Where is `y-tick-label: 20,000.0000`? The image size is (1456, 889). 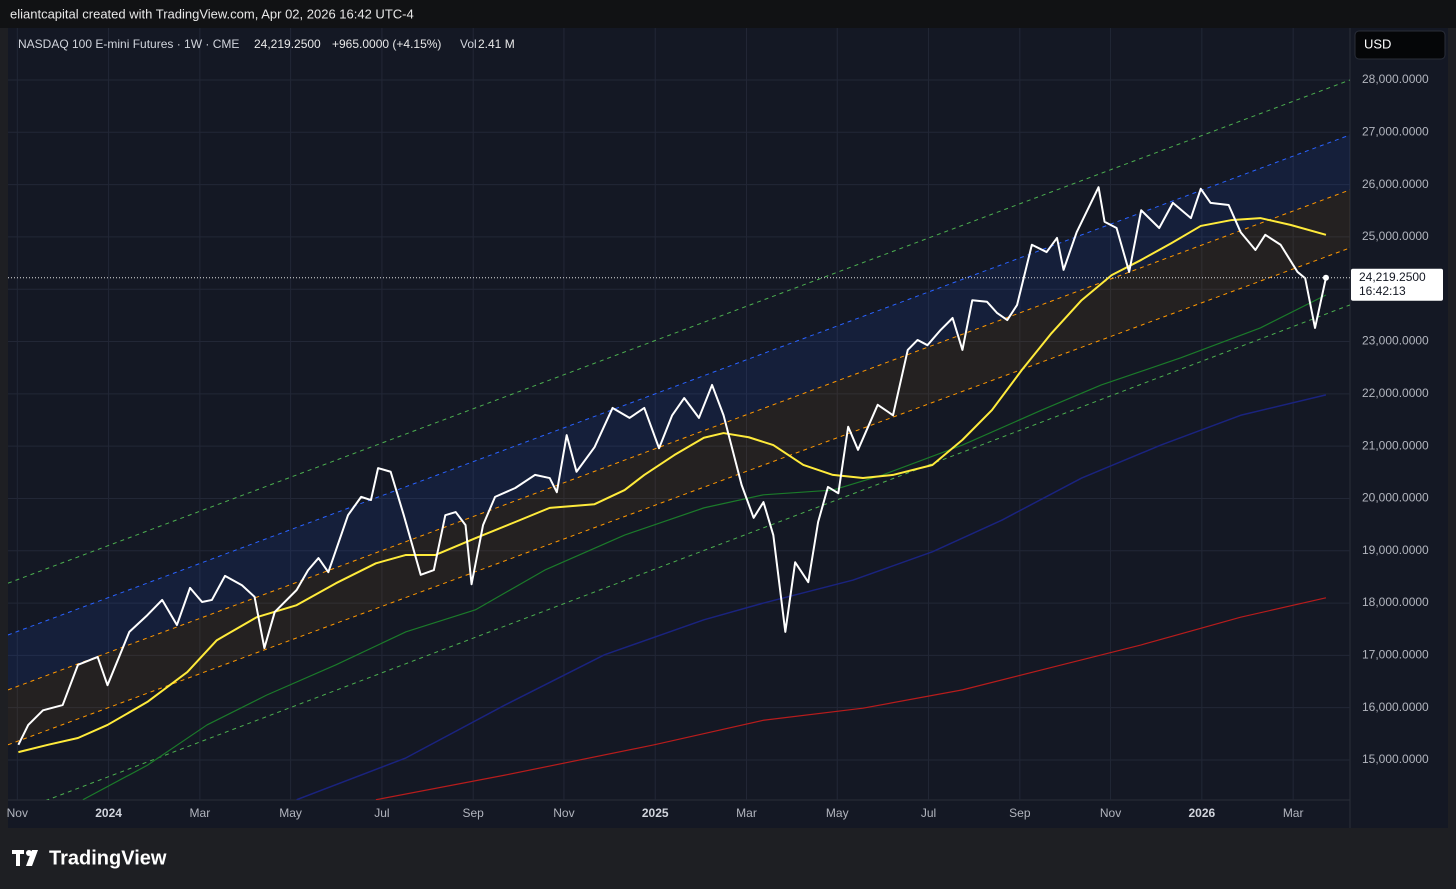 y-tick-label: 20,000.0000 is located at coordinates (1395, 498).